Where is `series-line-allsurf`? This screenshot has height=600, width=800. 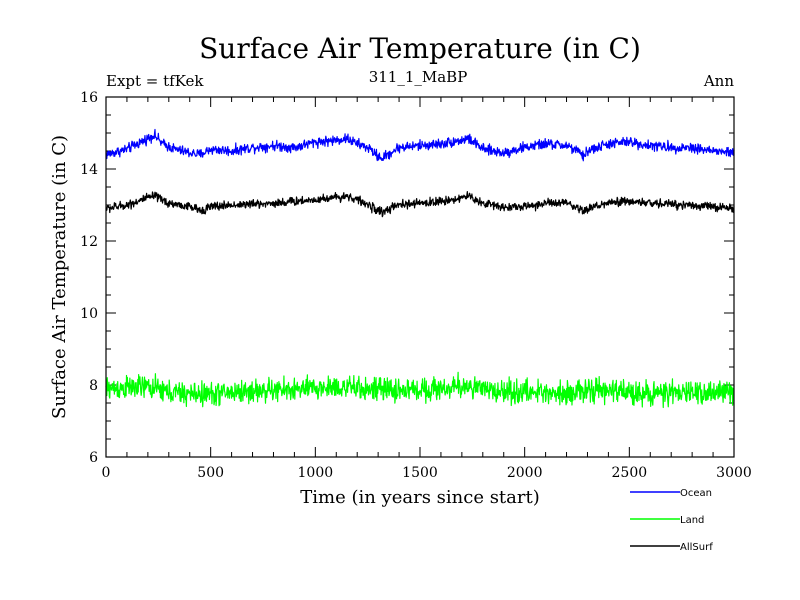 series-line-allsurf is located at coordinates (420, 204).